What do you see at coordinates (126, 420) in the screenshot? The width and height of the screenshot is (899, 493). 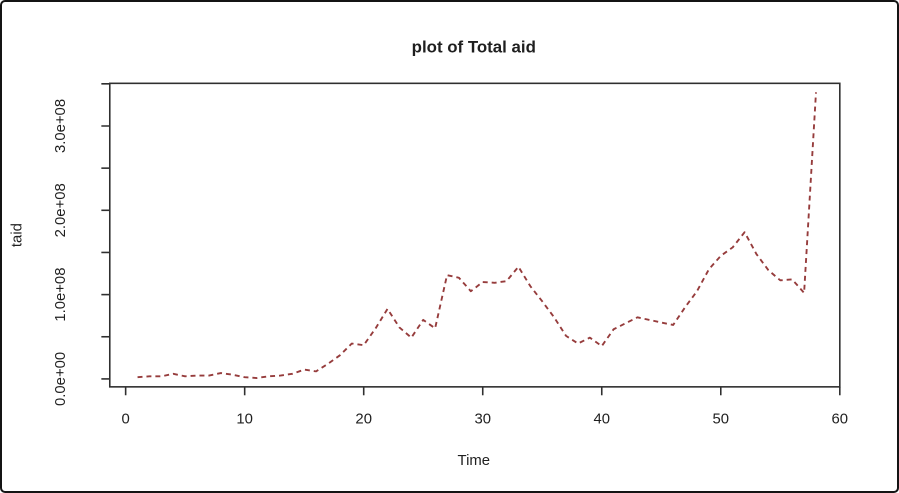 I see `x-tick-label: 0` at bounding box center [126, 420].